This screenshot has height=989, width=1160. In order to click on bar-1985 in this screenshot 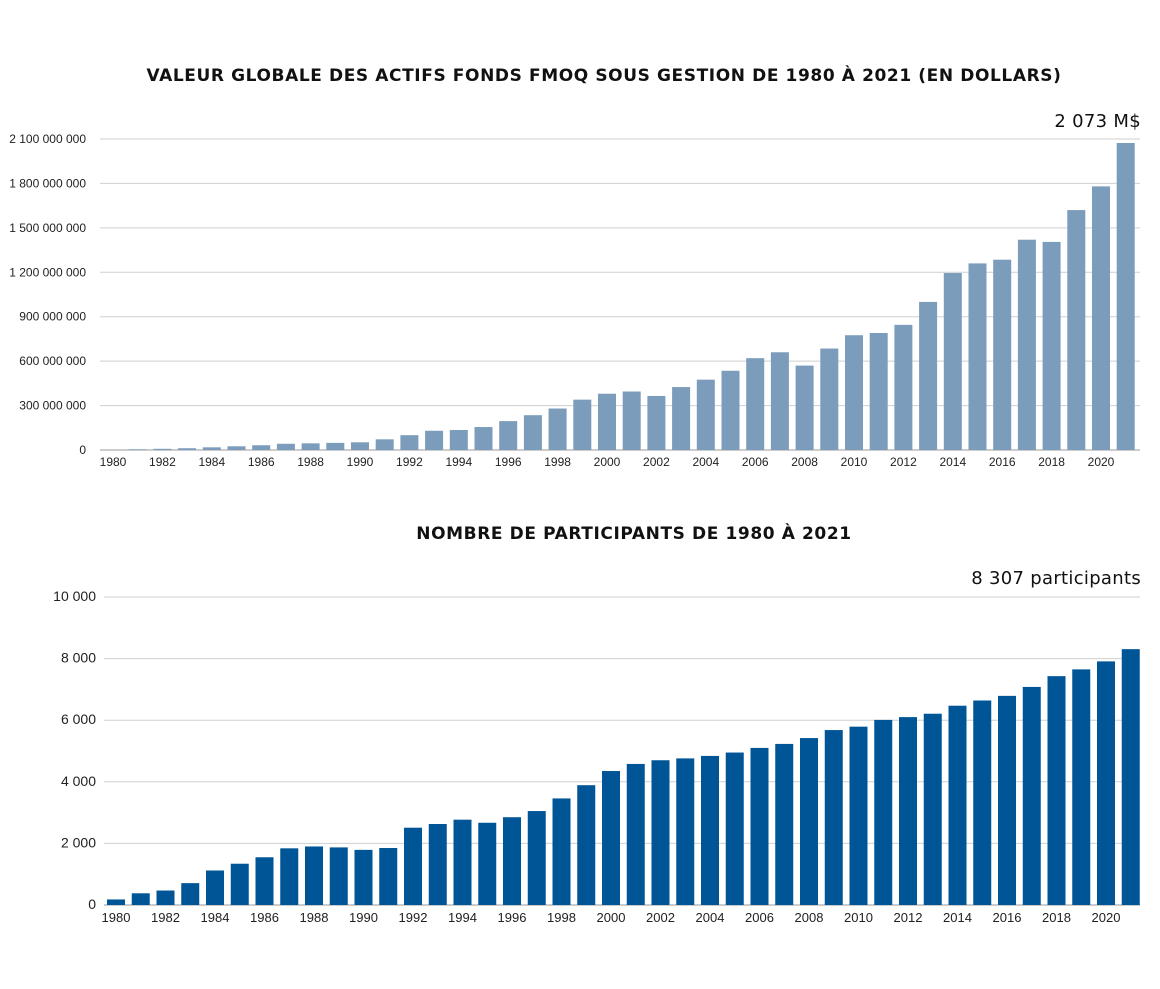, I will do `click(236, 448)`.